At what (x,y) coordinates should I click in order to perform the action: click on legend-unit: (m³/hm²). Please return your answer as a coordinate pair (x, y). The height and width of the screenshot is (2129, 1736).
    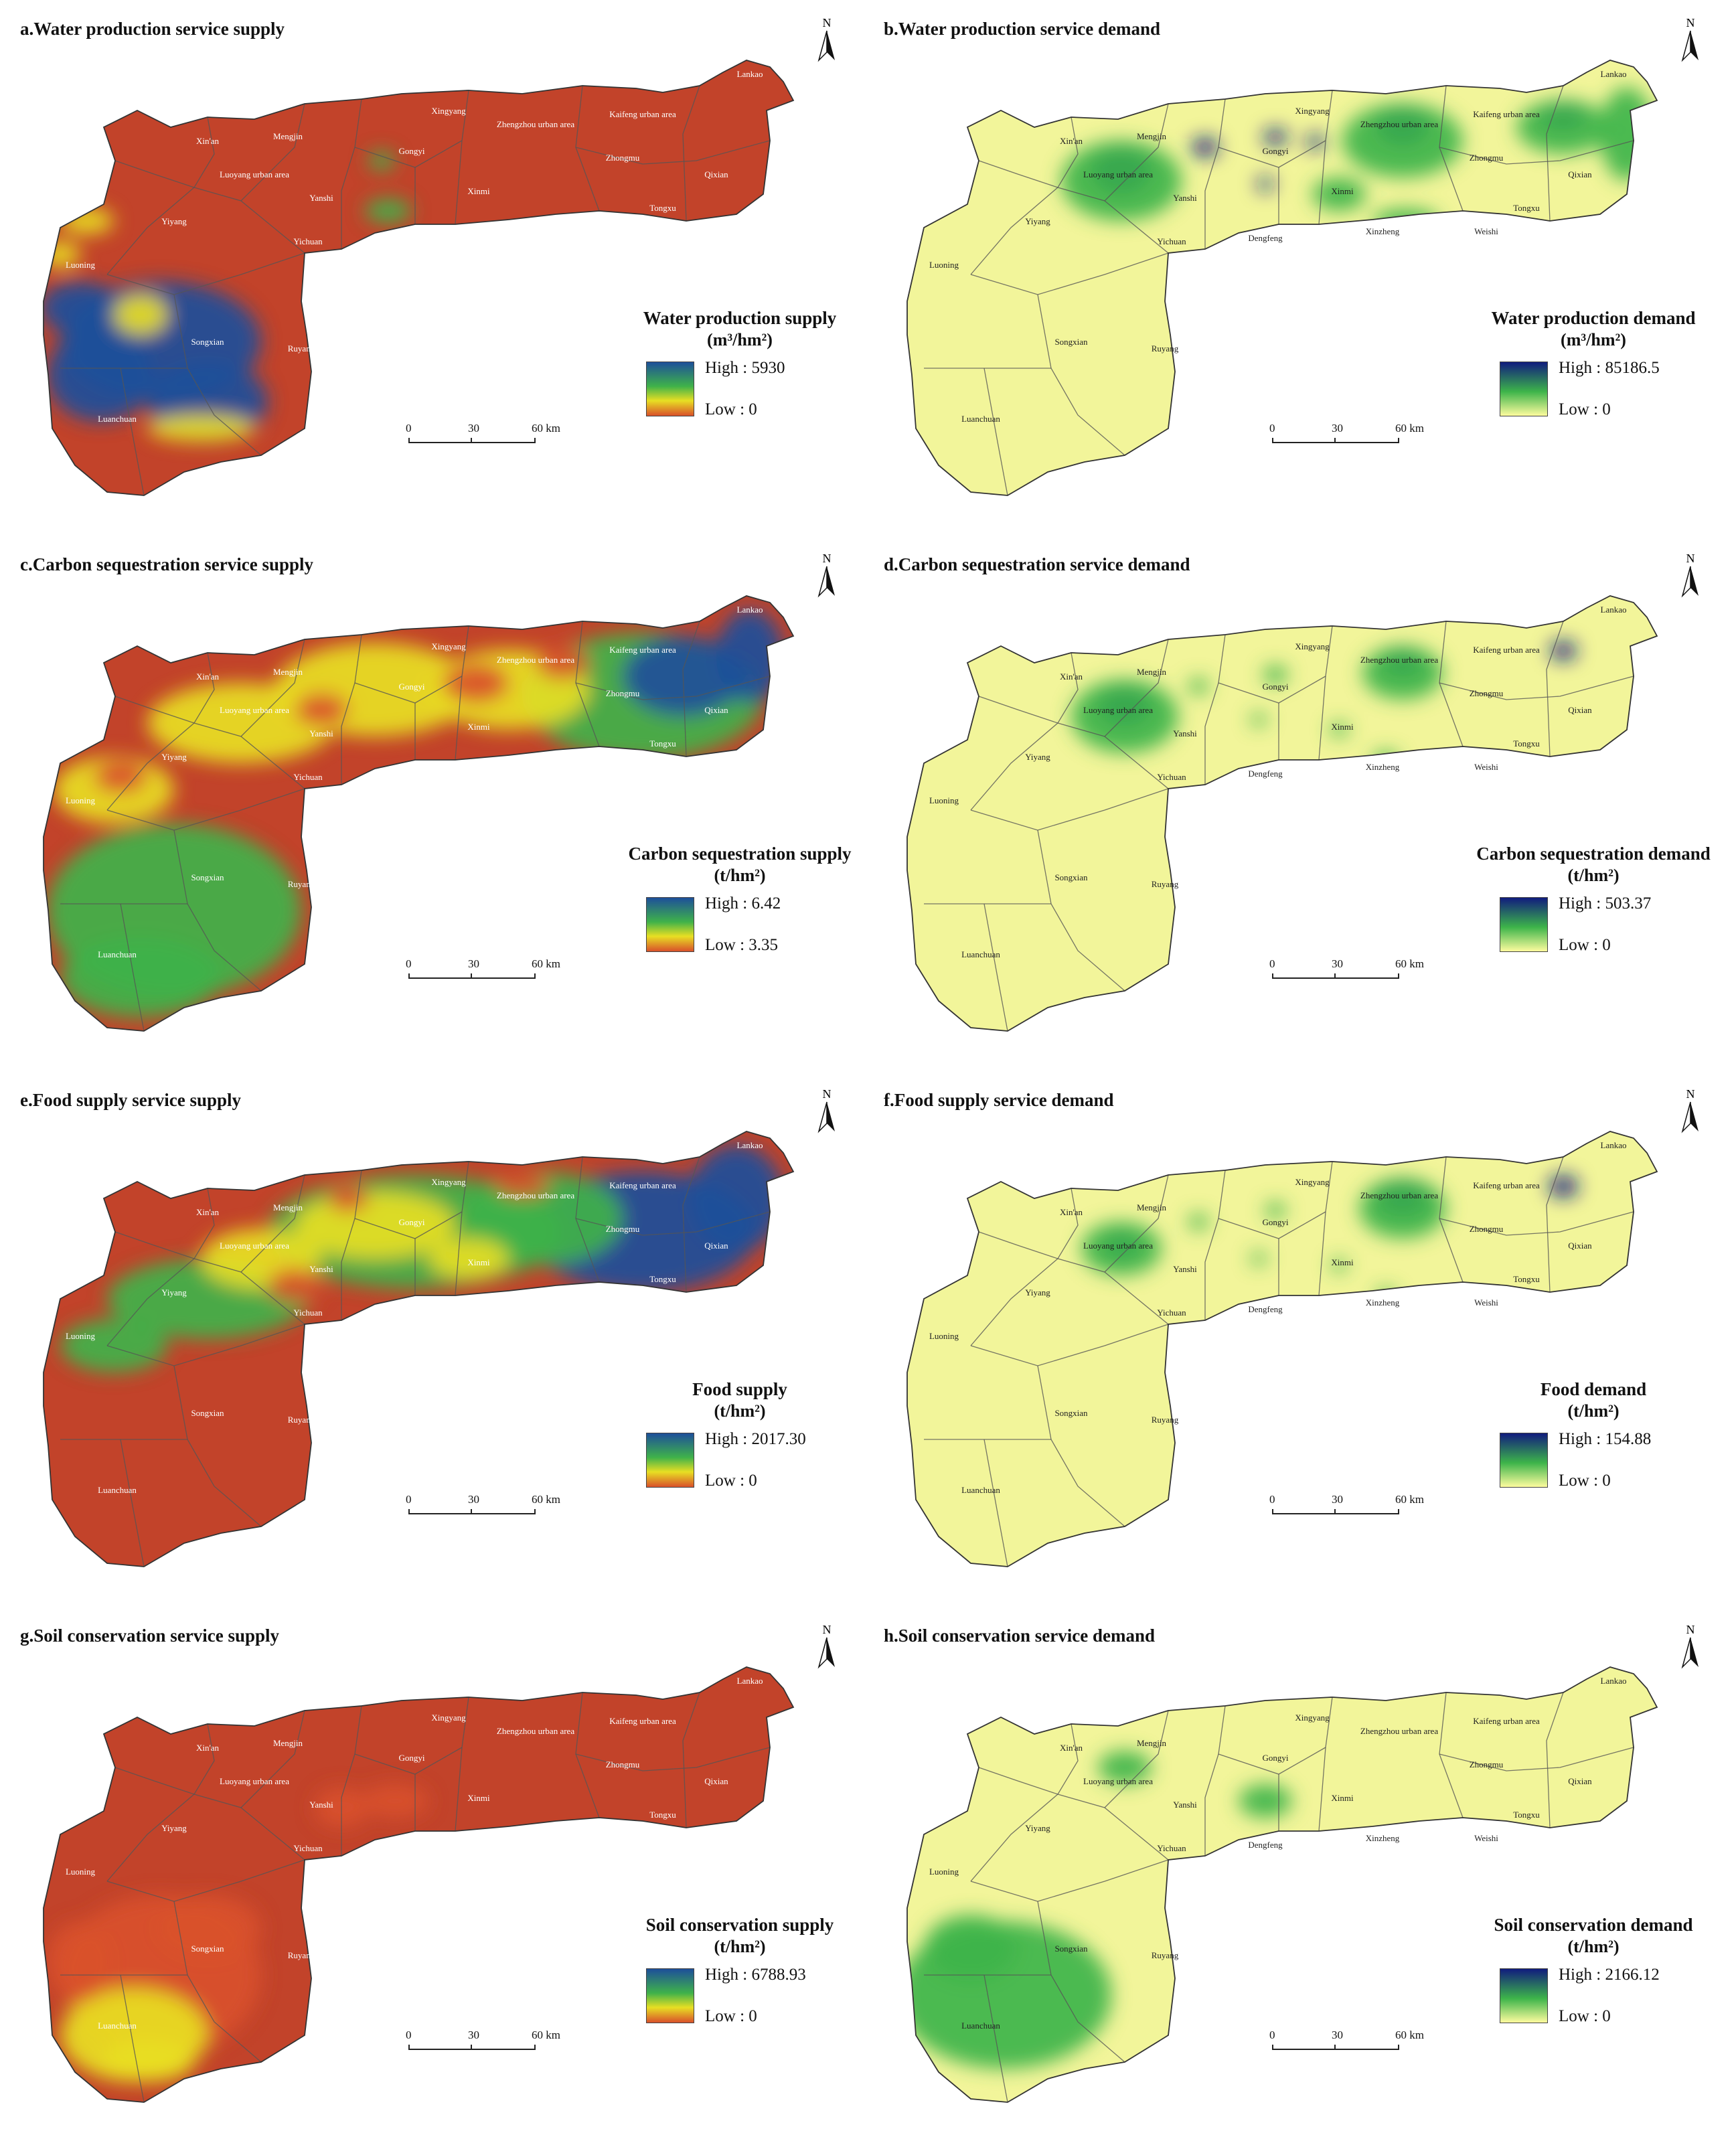
    Looking at the image, I should click on (740, 339).